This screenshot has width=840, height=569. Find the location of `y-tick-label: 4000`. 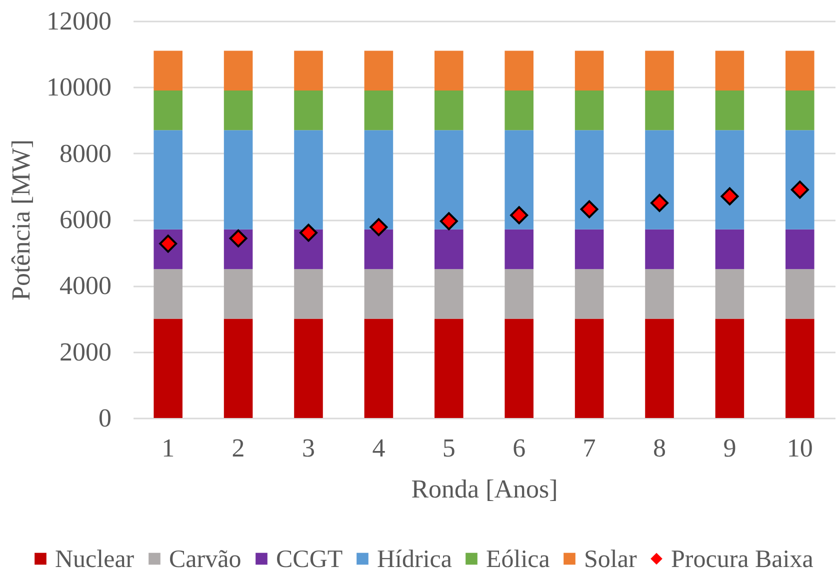

y-tick-label: 4000 is located at coordinates (86, 285).